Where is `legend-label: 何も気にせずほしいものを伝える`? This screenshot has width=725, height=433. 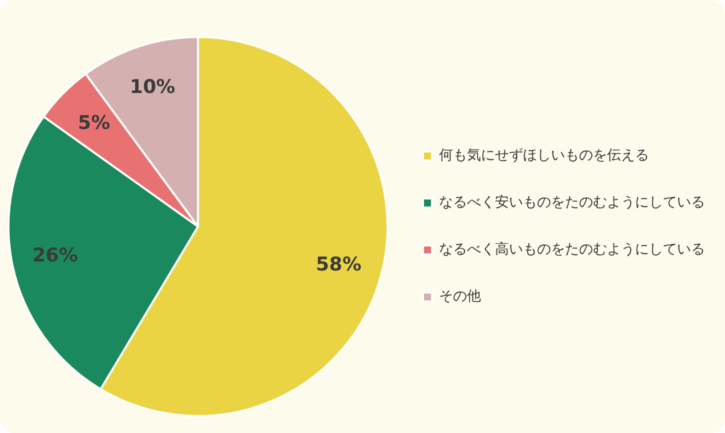 legend-label: 何も気にせずほしいものを伝える is located at coordinates (544, 156).